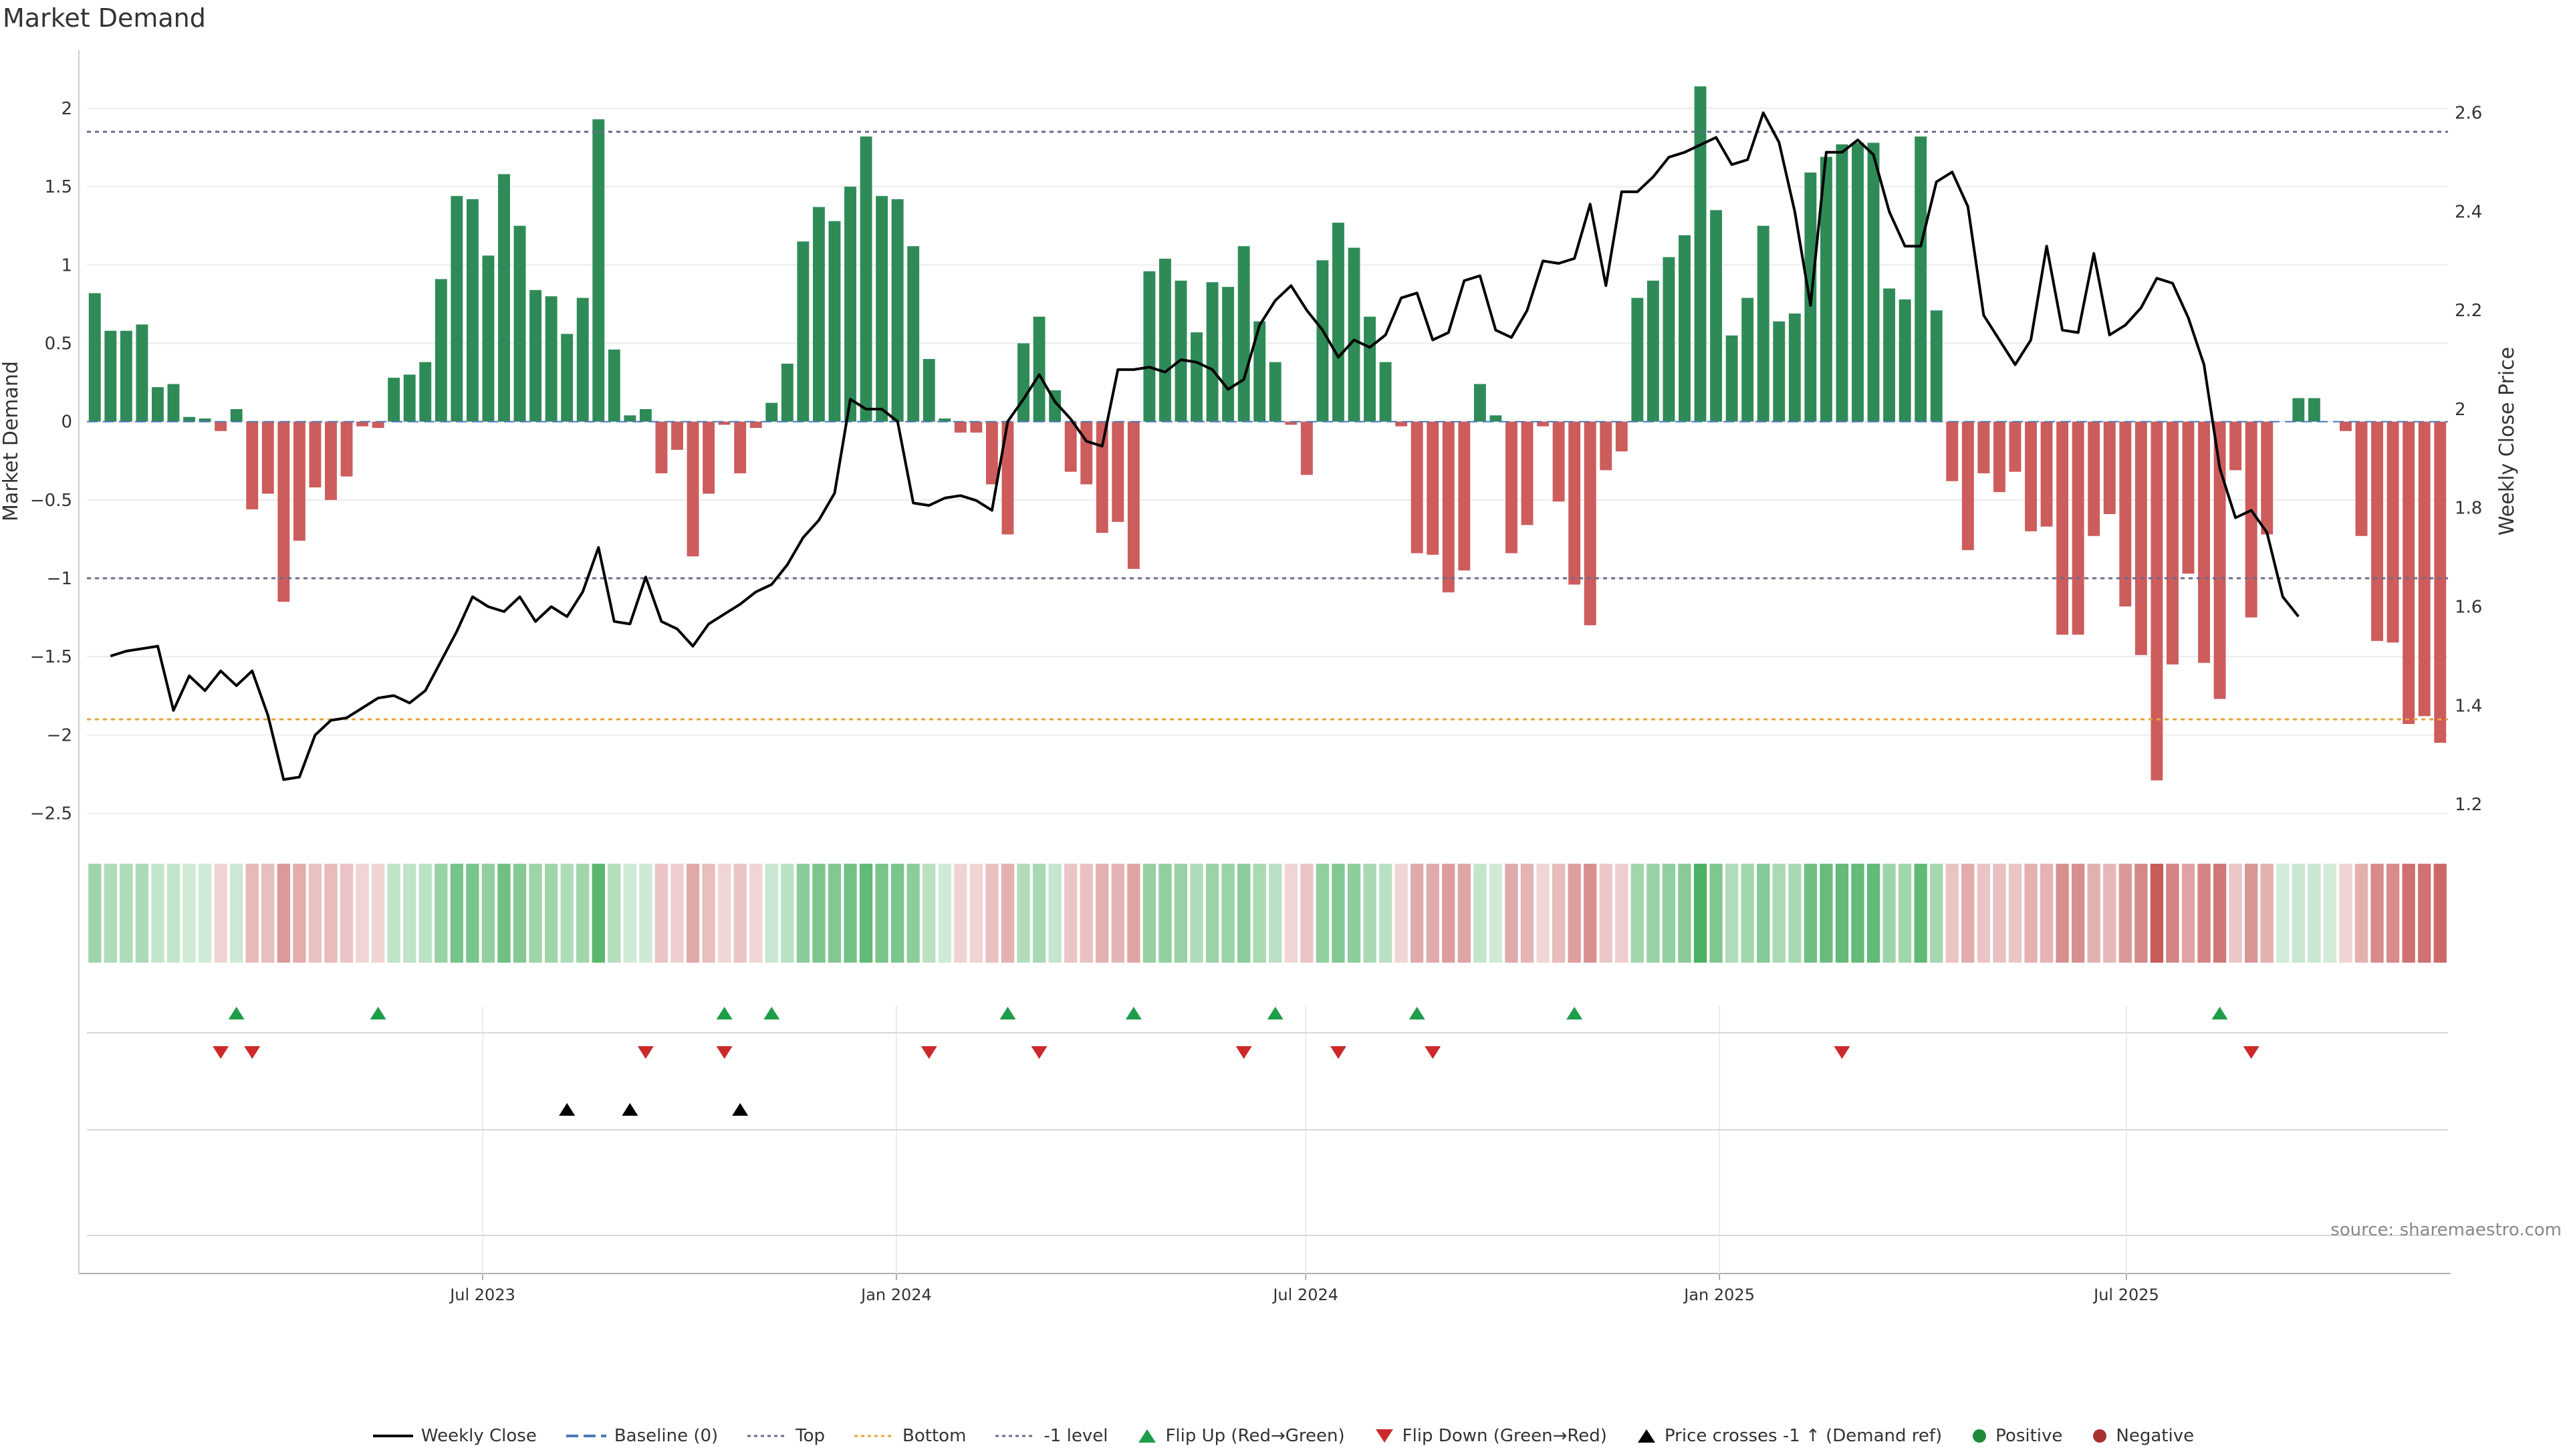 This screenshot has width=2567, height=1456. I want to click on legend-item-price-cross: Price crosses -1 ↑ (Demand ref), so click(1789, 1436).